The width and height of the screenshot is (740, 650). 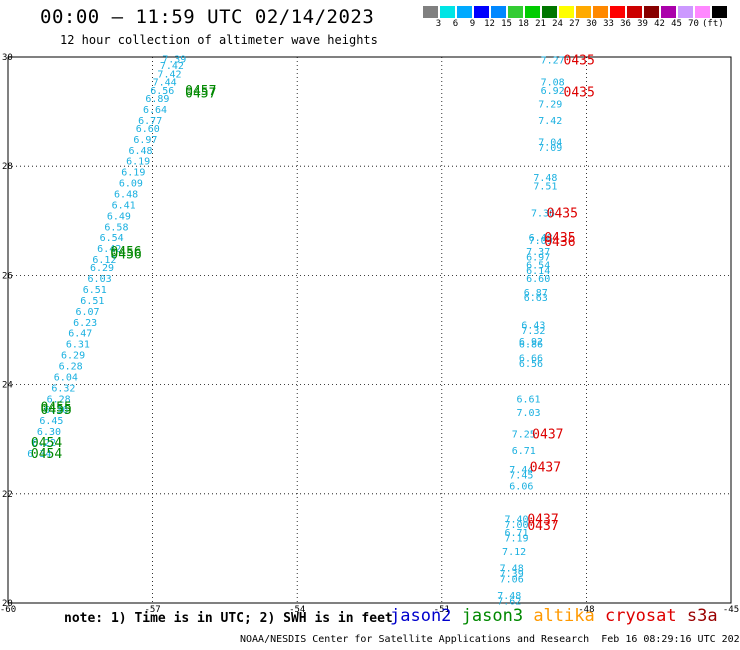 What do you see at coordinates (472, 24) in the screenshot?
I see `legend-label: 9` at bounding box center [472, 24].